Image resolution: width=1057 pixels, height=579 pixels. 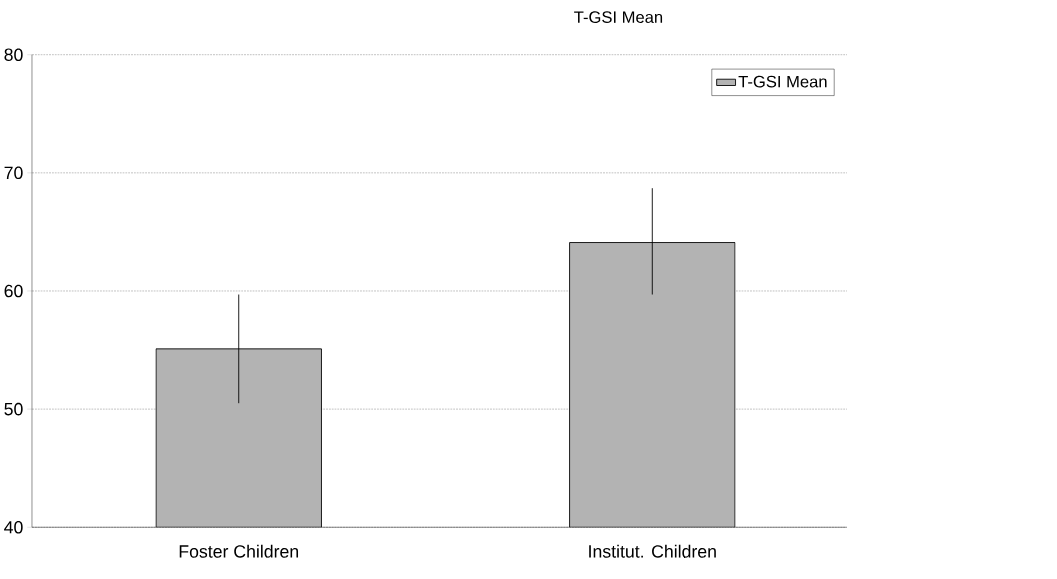 I want to click on y-tick-label: 80, so click(x=13, y=55).